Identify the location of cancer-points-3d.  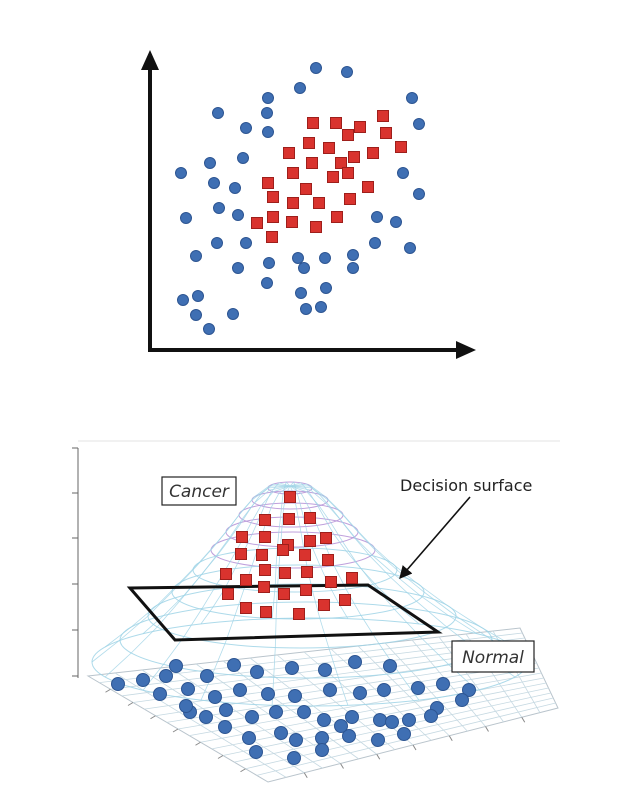
(289, 555).